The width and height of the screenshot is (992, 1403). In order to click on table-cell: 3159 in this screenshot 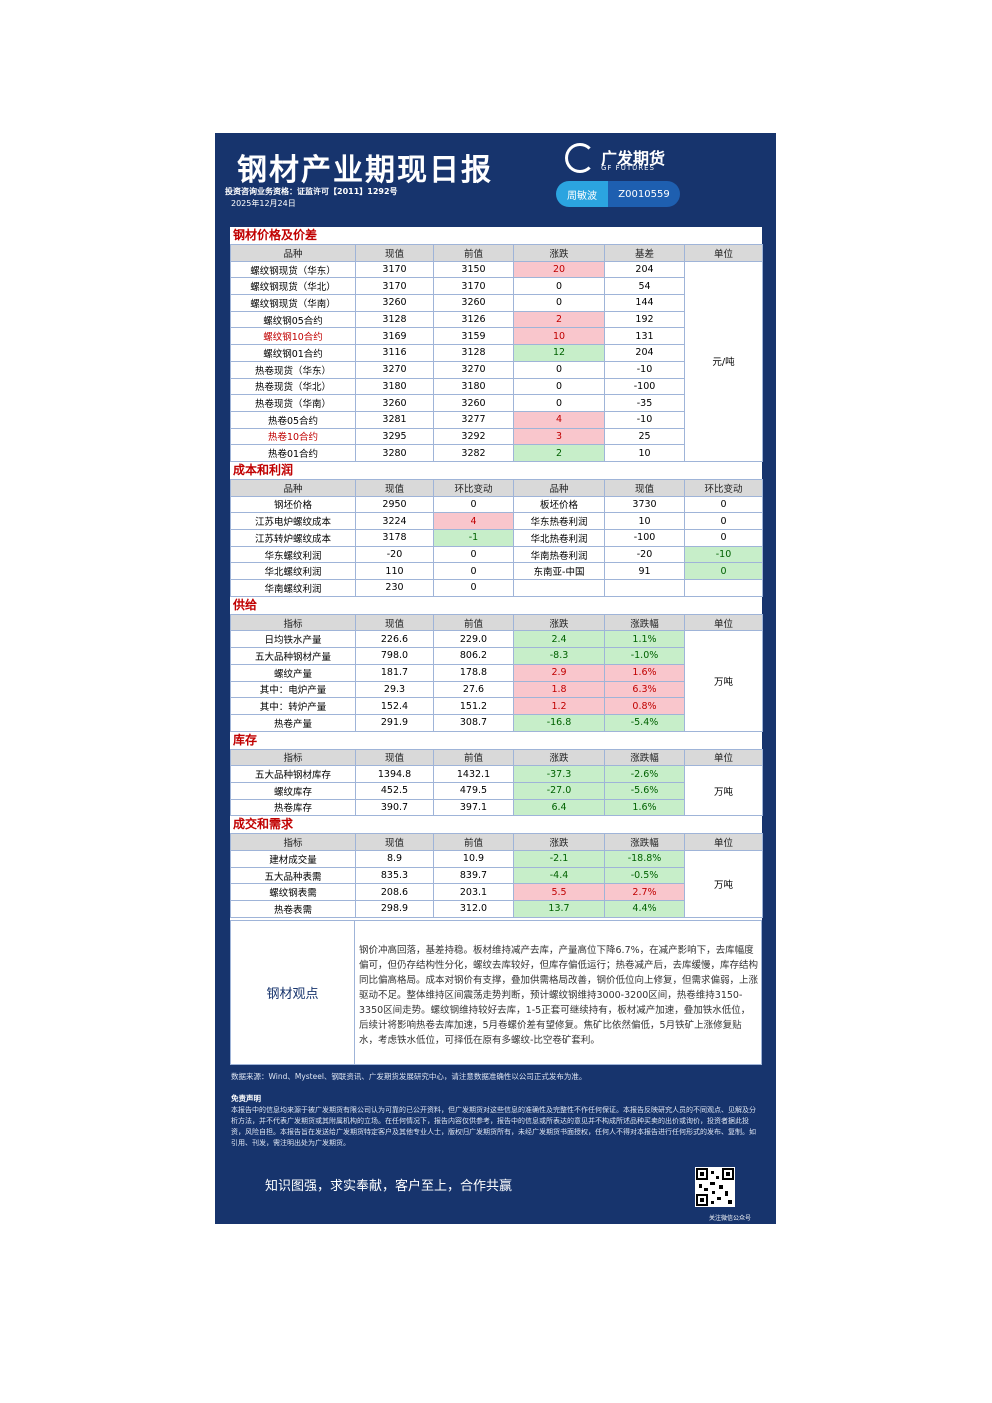, I will do `click(473, 336)`.